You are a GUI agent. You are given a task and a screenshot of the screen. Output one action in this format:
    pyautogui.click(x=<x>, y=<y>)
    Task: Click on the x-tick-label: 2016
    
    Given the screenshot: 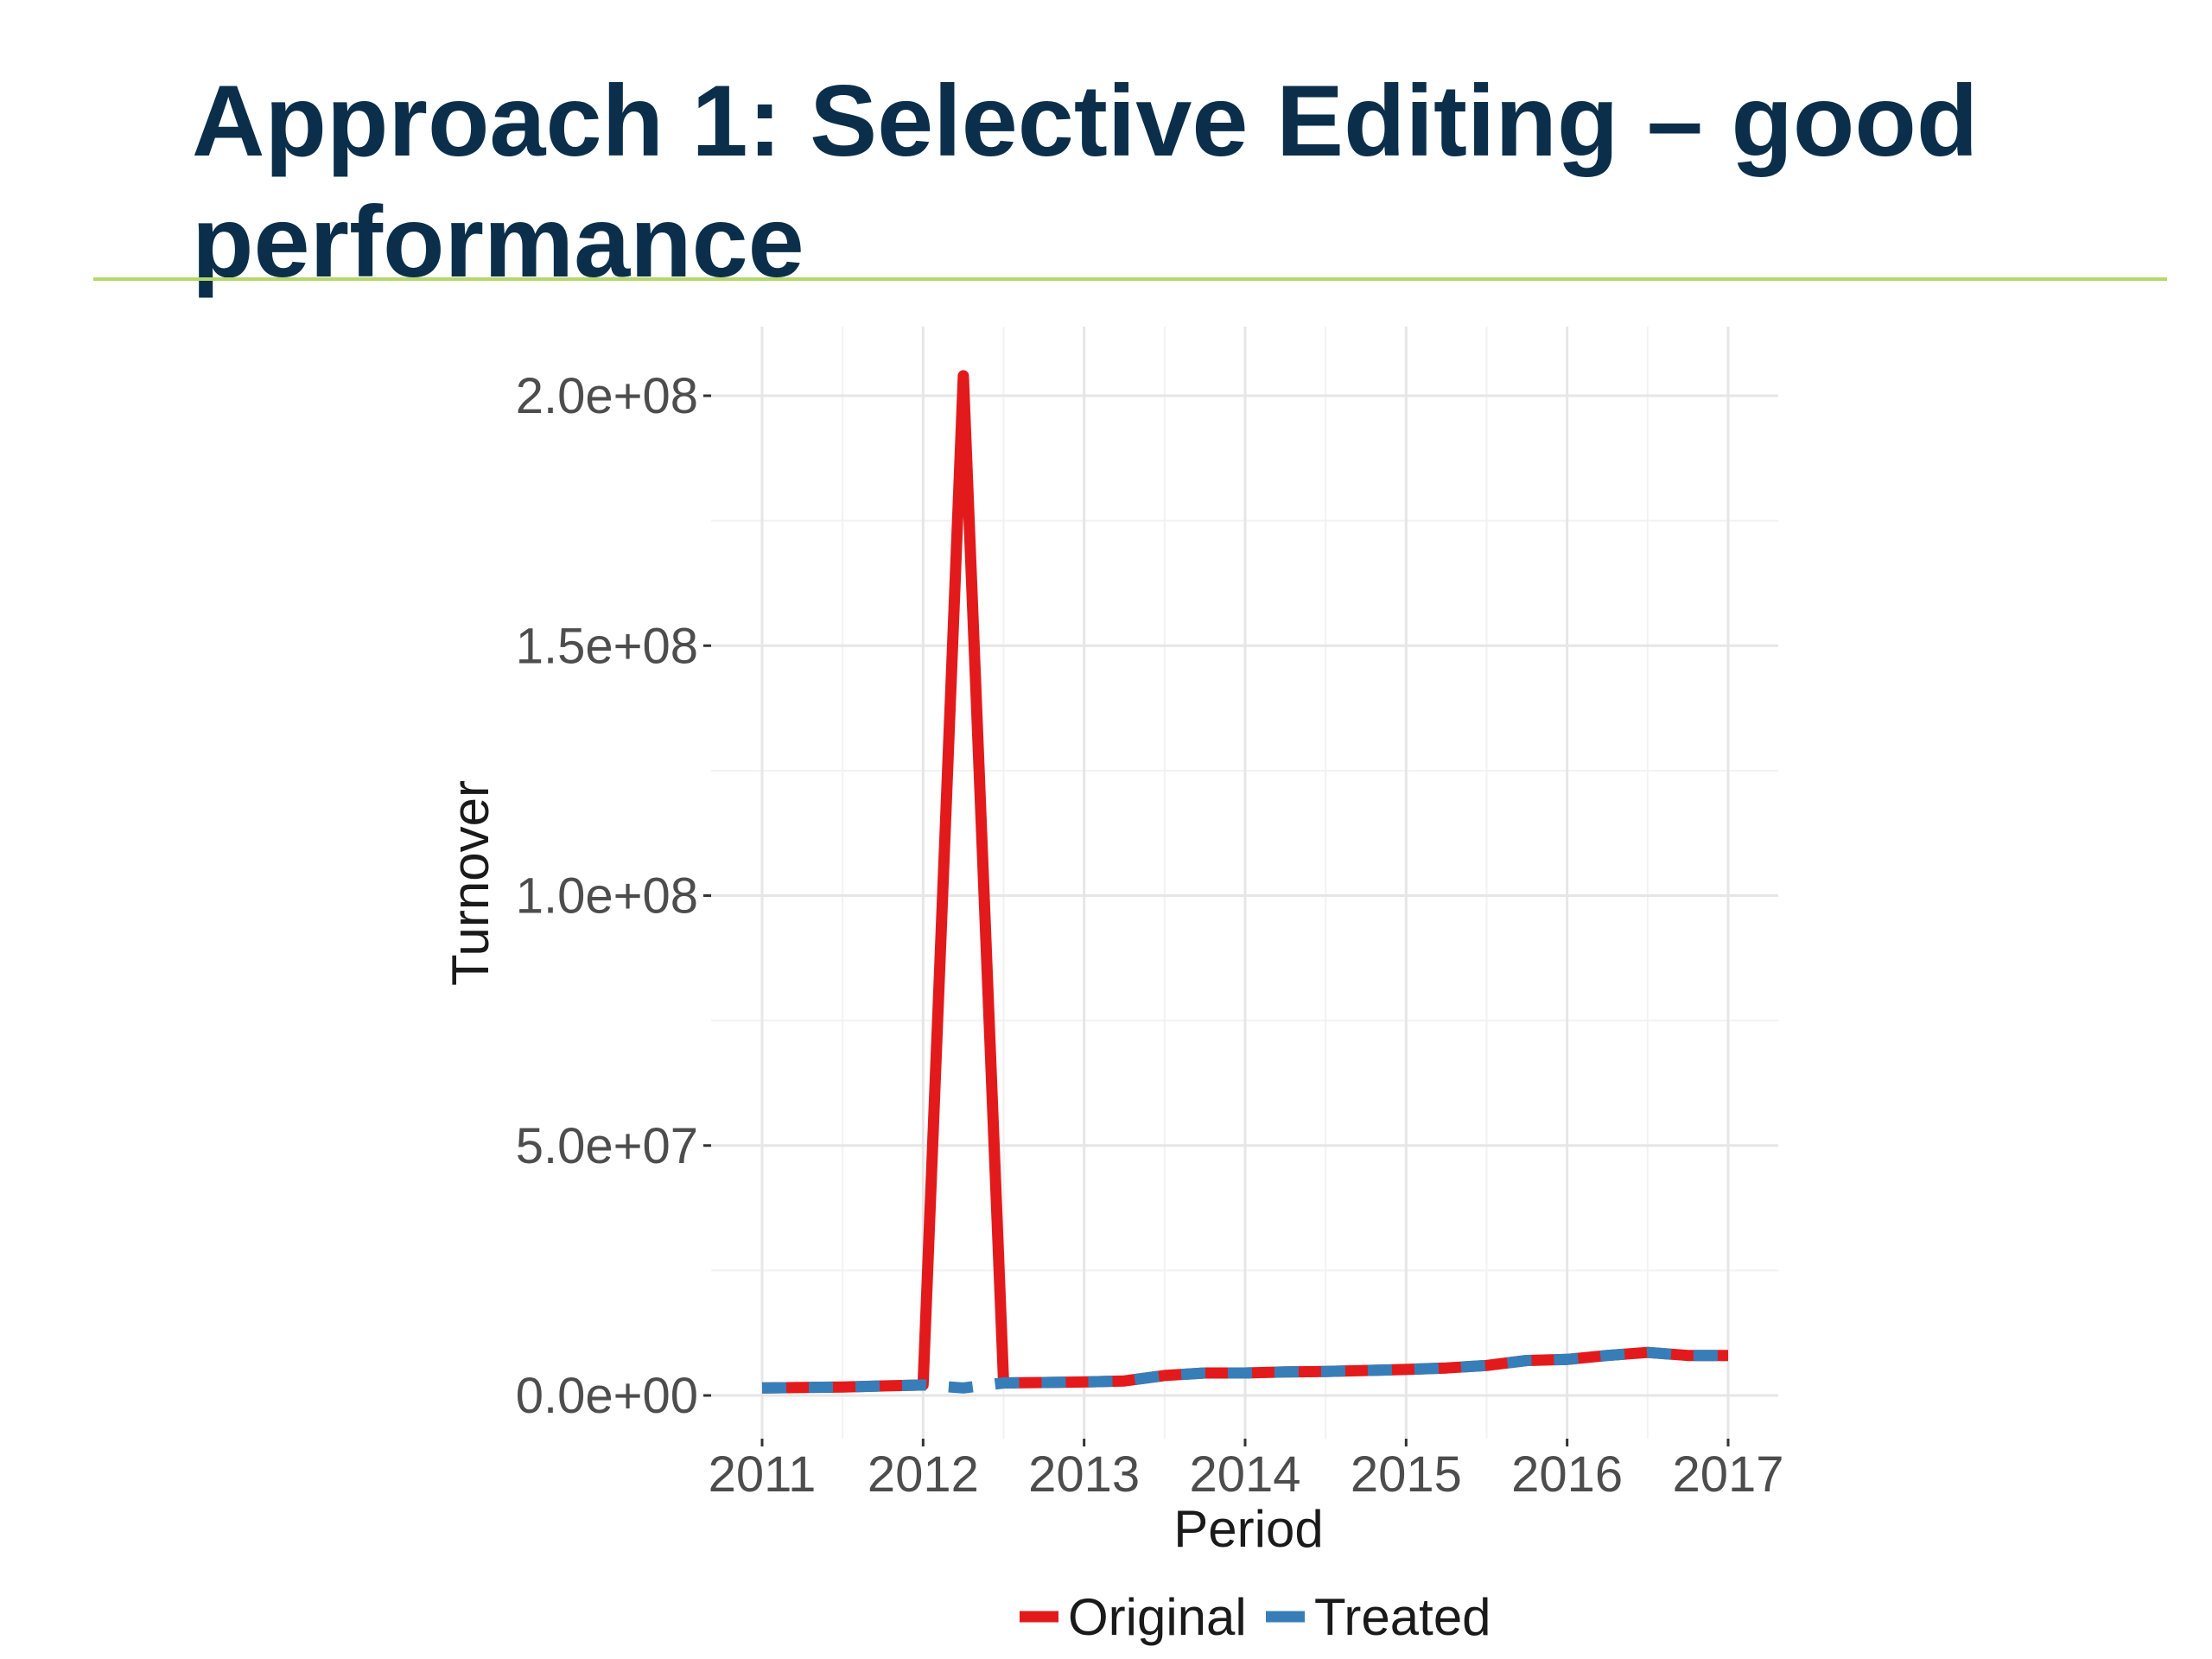 What is the action you would take?
    pyautogui.click(x=1567, y=1474)
    